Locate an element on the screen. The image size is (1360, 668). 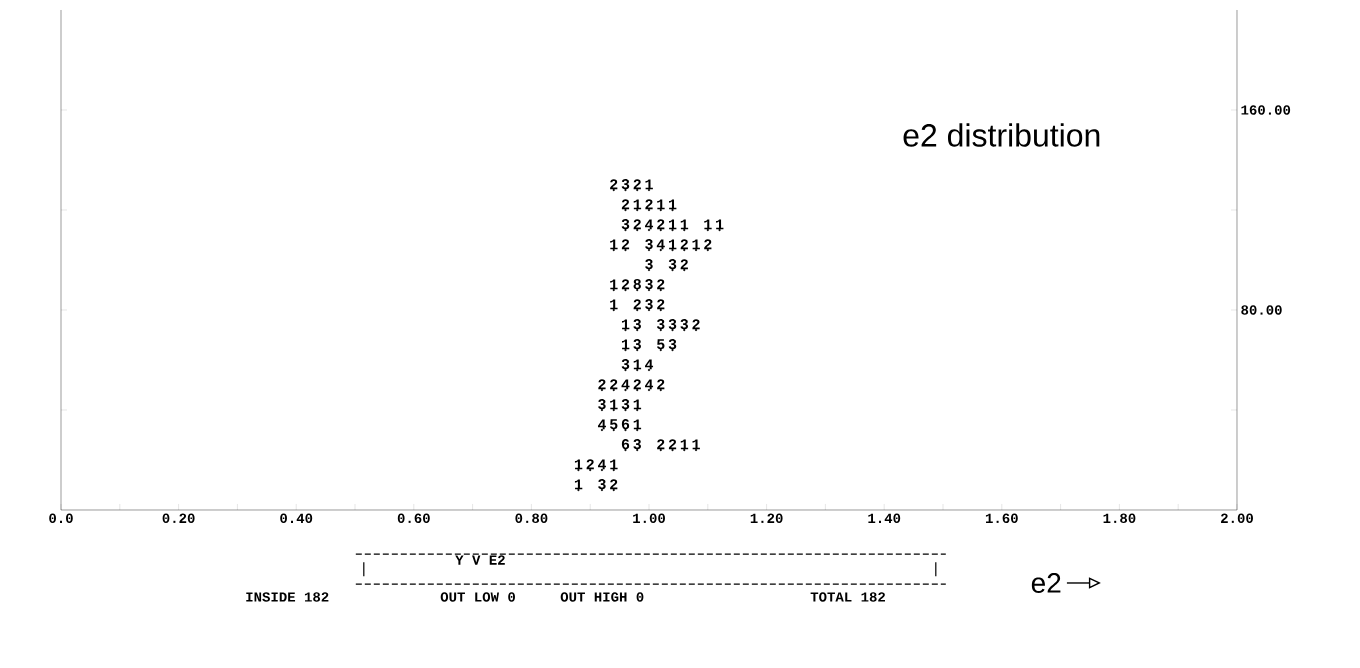
x-tick-label: 2.00 is located at coordinates (1237, 518).